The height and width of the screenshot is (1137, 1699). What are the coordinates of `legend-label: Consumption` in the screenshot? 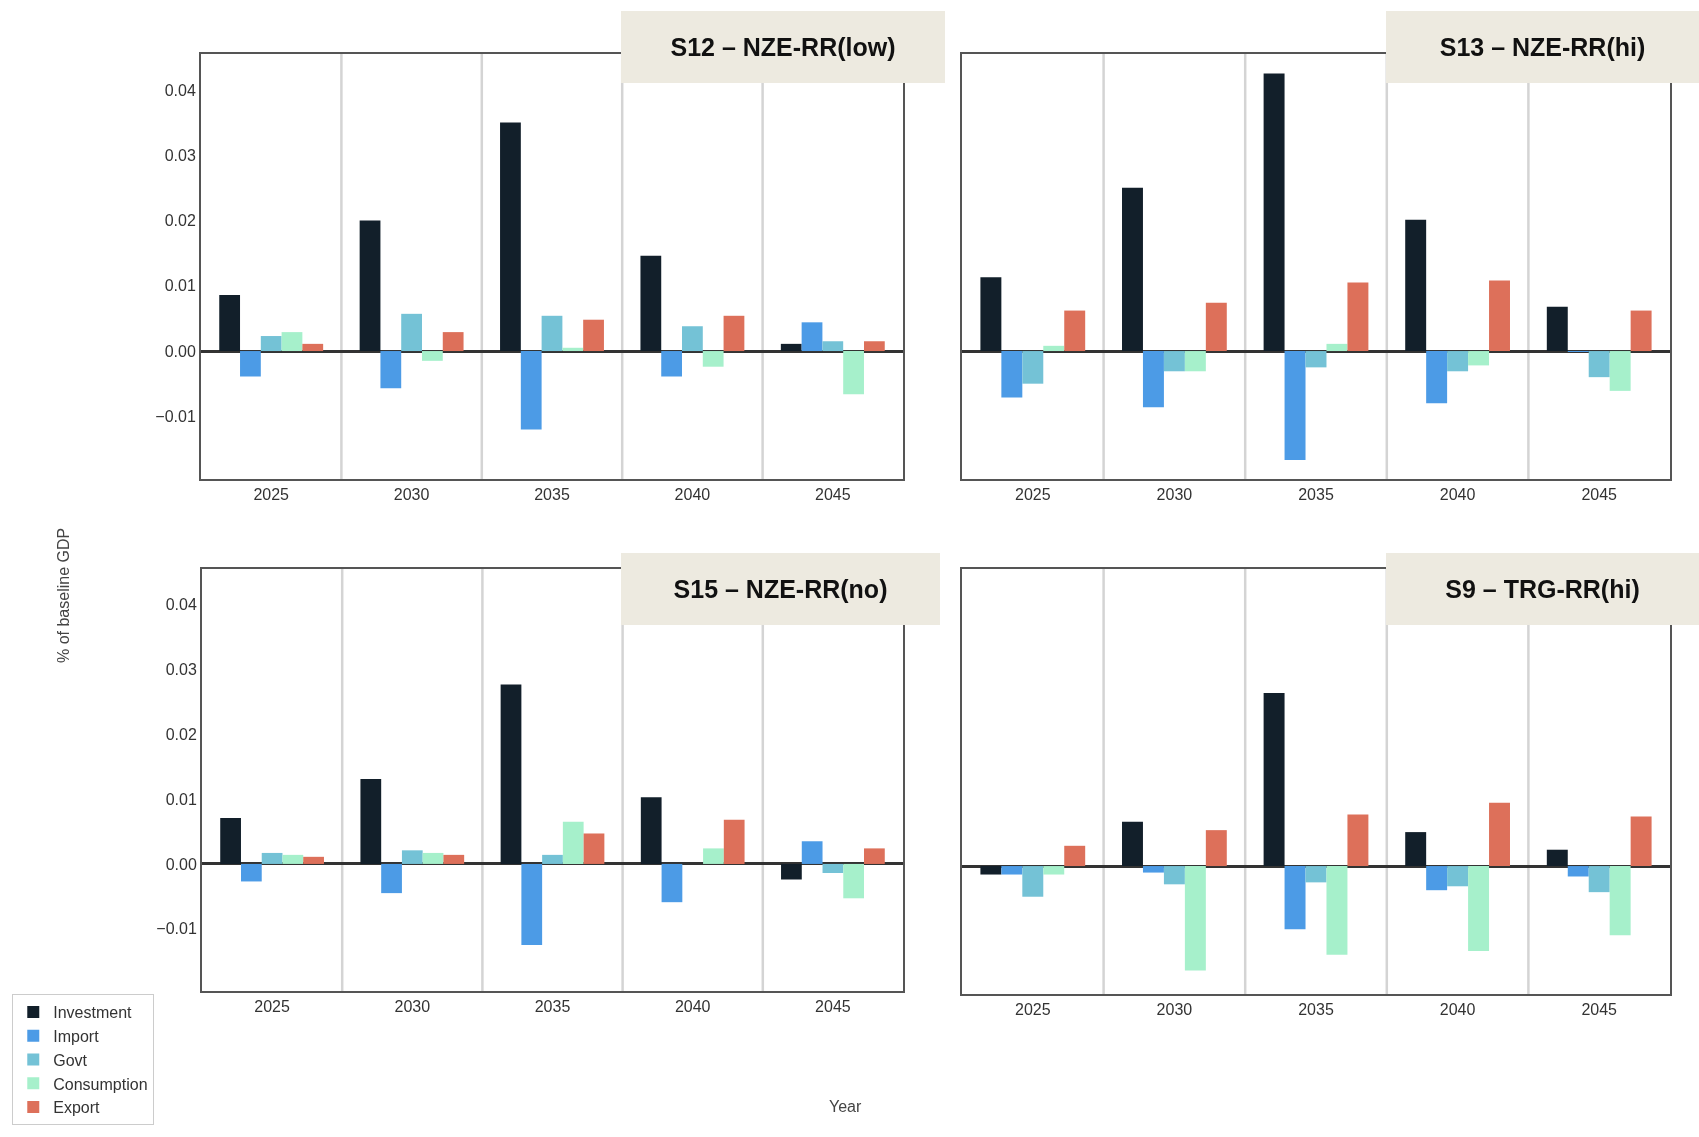 It's located at (100, 1084).